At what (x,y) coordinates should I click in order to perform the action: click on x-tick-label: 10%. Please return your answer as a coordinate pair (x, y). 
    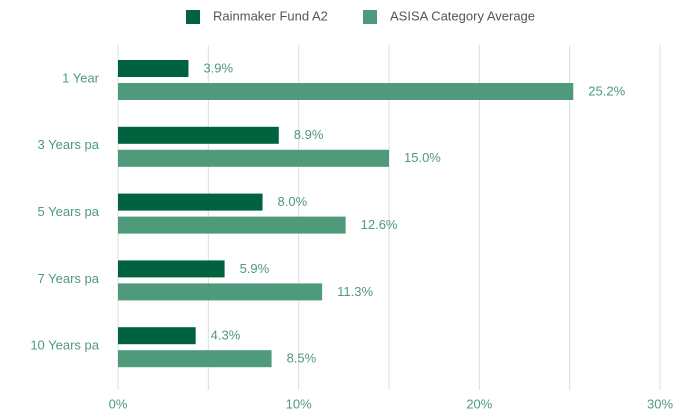
    Looking at the image, I should click on (299, 403).